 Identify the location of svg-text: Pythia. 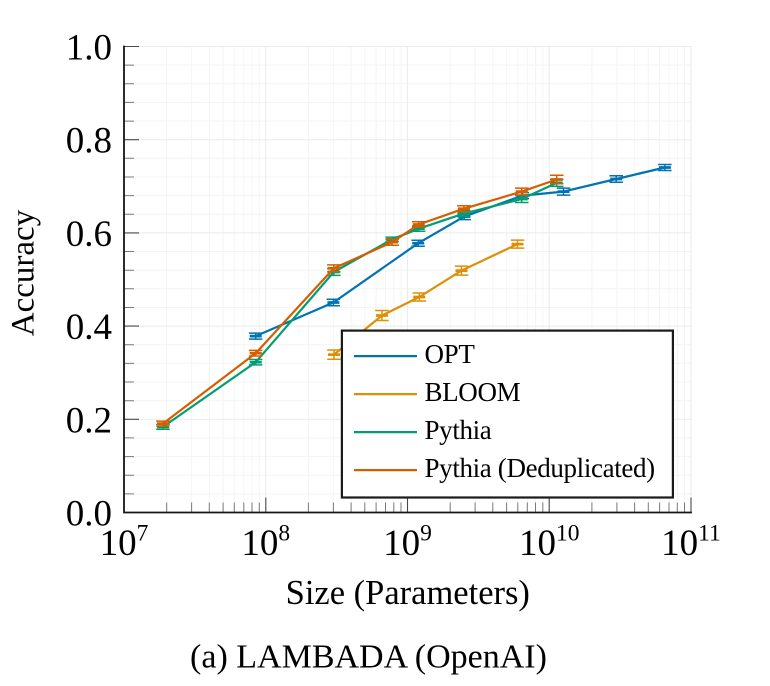
(458, 430).